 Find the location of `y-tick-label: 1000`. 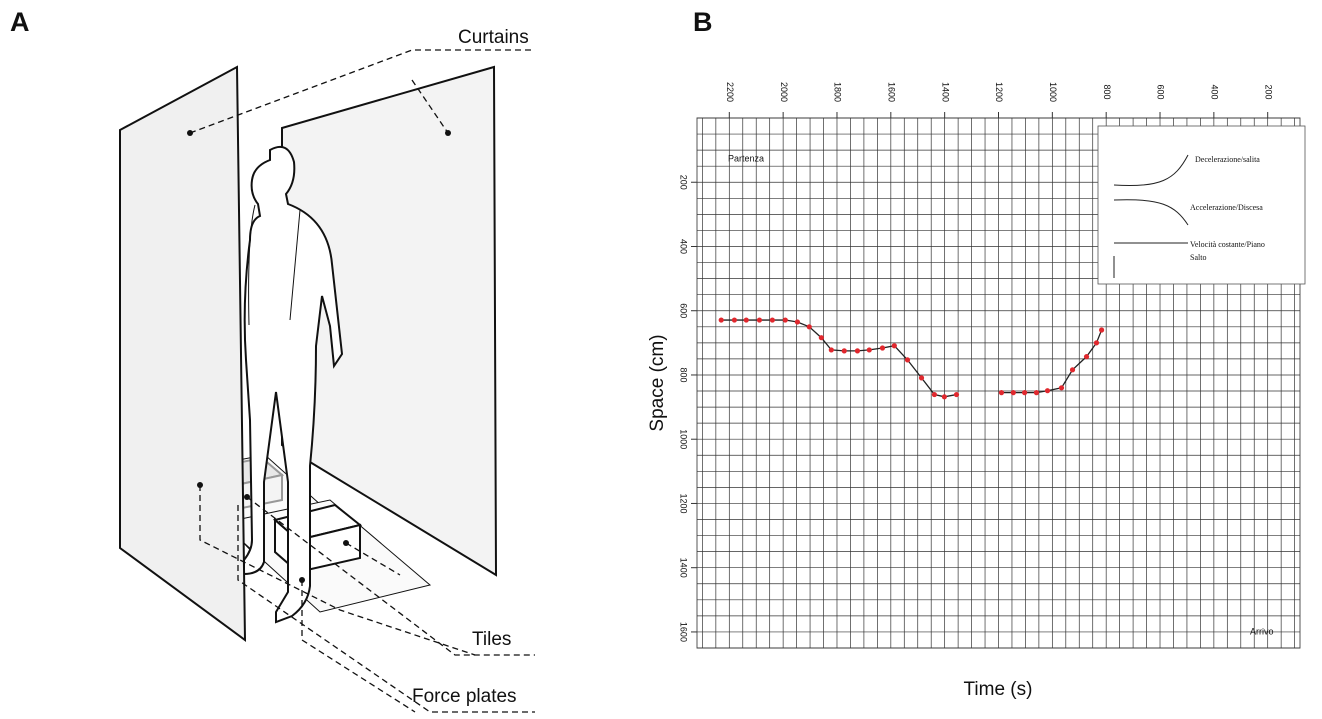

y-tick-label: 1000 is located at coordinates (684, 439).